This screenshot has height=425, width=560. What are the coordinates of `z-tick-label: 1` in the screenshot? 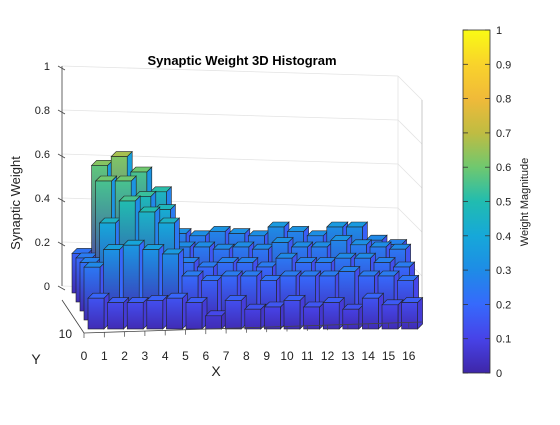 It's located at (47, 67).